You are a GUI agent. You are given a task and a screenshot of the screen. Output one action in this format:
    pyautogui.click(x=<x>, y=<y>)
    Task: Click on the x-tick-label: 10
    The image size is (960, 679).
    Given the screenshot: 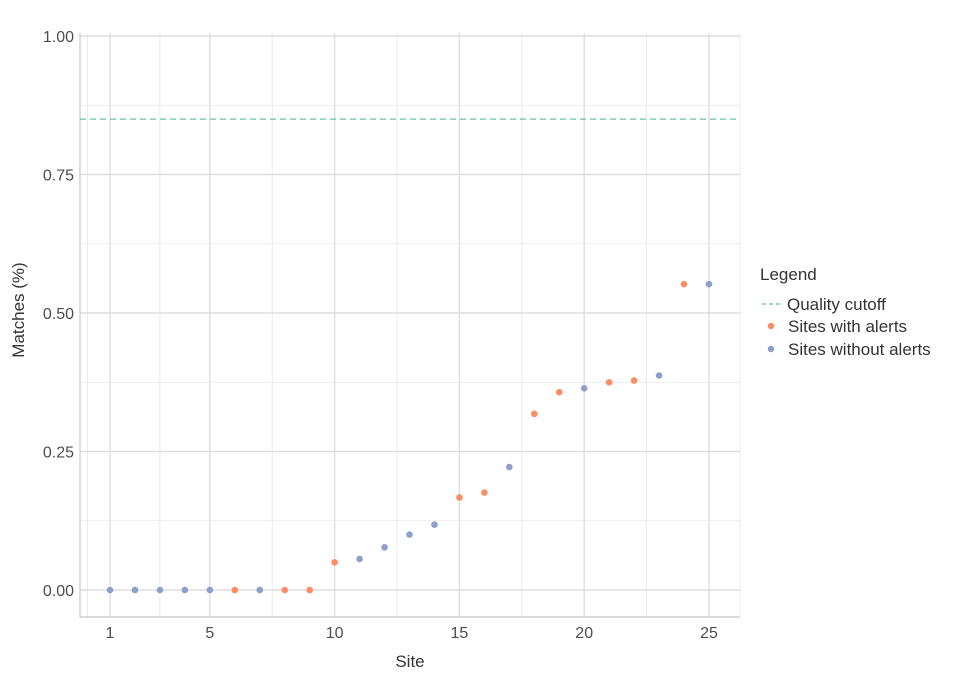 What is the action you would take?
    pyautogui.click(x=335, y=633)
    